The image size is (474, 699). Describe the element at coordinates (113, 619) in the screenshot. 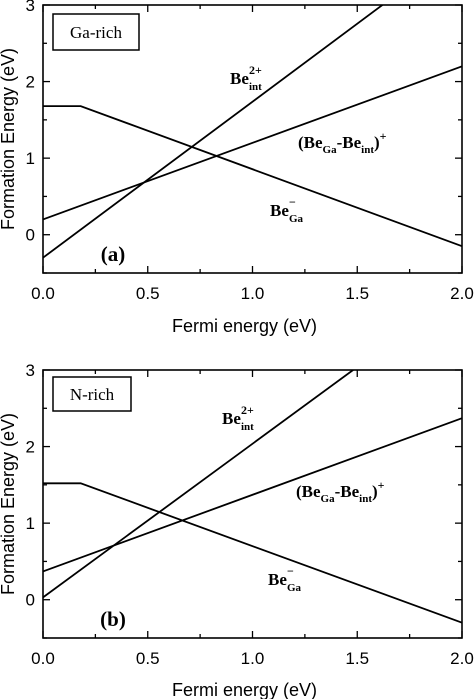

I see `panel-label: (b)` at that location.